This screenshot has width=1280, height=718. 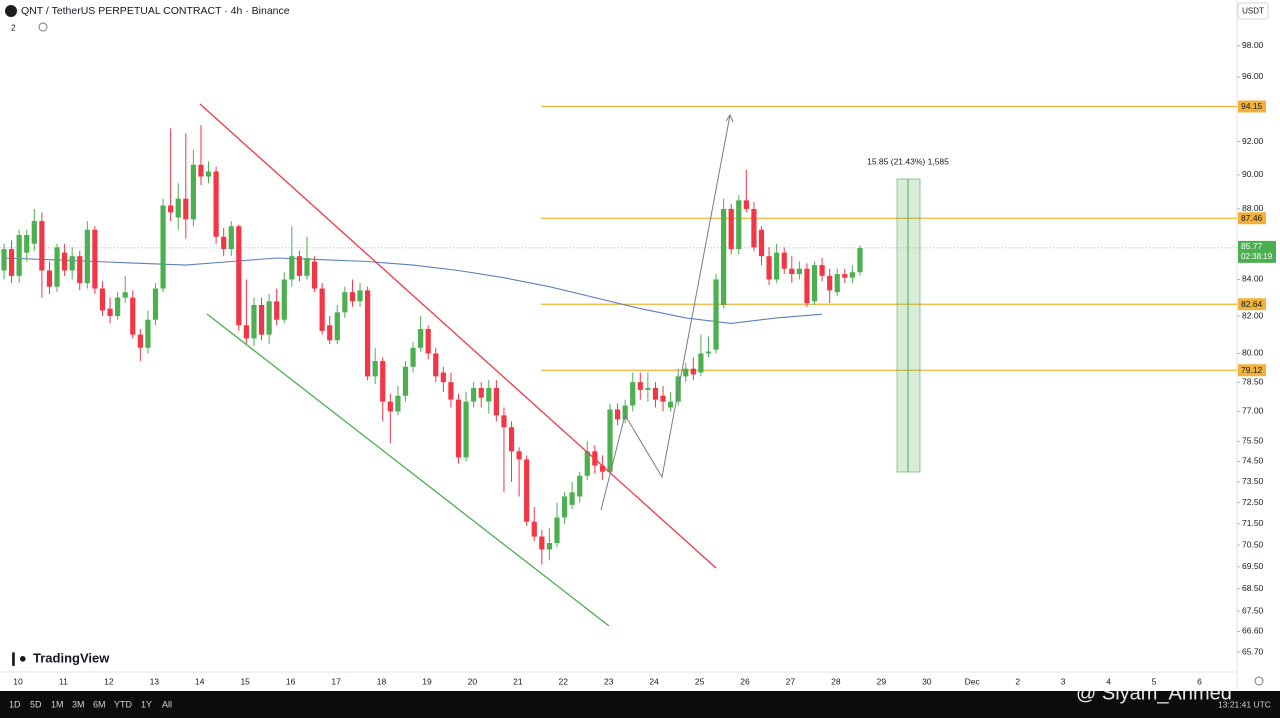 I want to click on y-tick-label: 72.50, so click(x=1253, y=502).